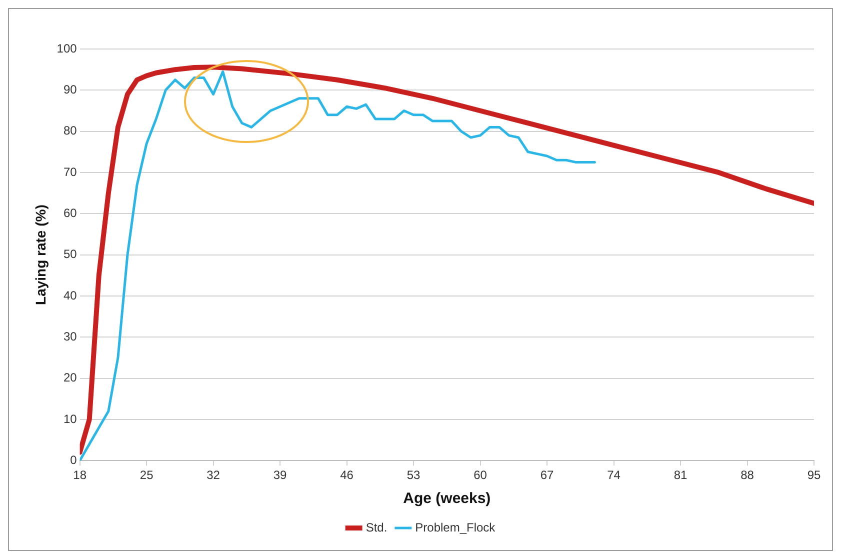 The image size is (841, 559). Describe the element at coordinates (70, 295) in the screenshot. I see `y-tick-label: 40` at that location.